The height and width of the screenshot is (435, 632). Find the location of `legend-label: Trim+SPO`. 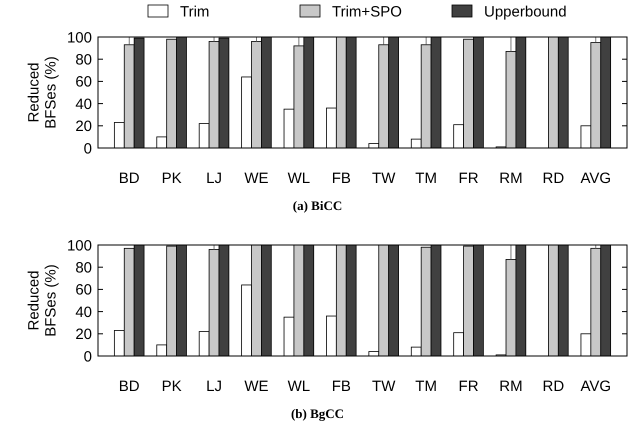

legend-label: Trim+SPO is located at coordinates (367, 11).